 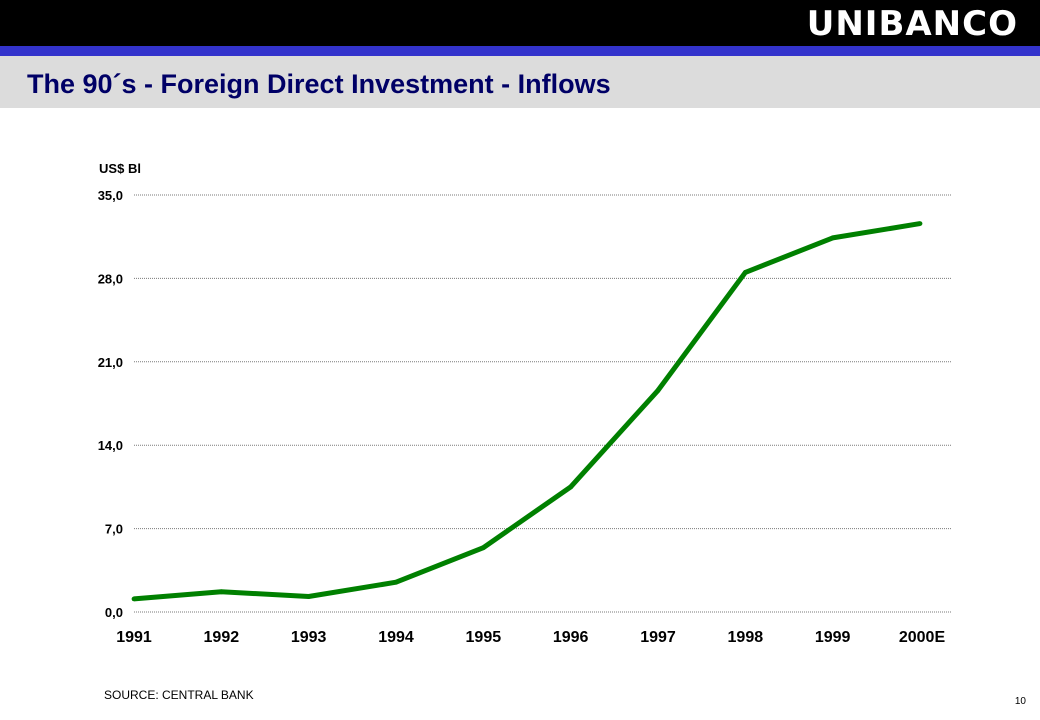 I want to click on x-tick-label: 1998, so click(x=746, y=637).